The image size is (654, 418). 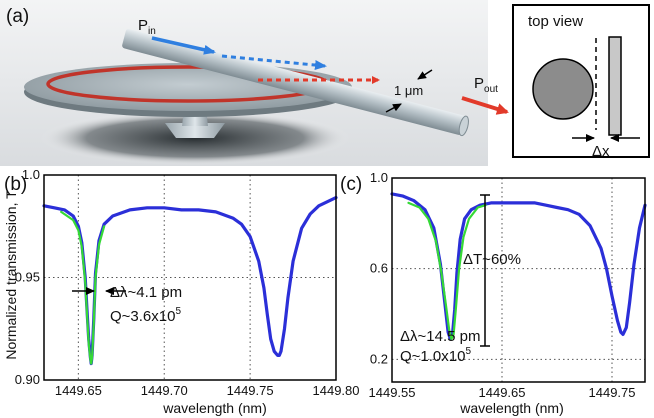 I want to click on panel-c-label: (c), so click(x=351, y=184).